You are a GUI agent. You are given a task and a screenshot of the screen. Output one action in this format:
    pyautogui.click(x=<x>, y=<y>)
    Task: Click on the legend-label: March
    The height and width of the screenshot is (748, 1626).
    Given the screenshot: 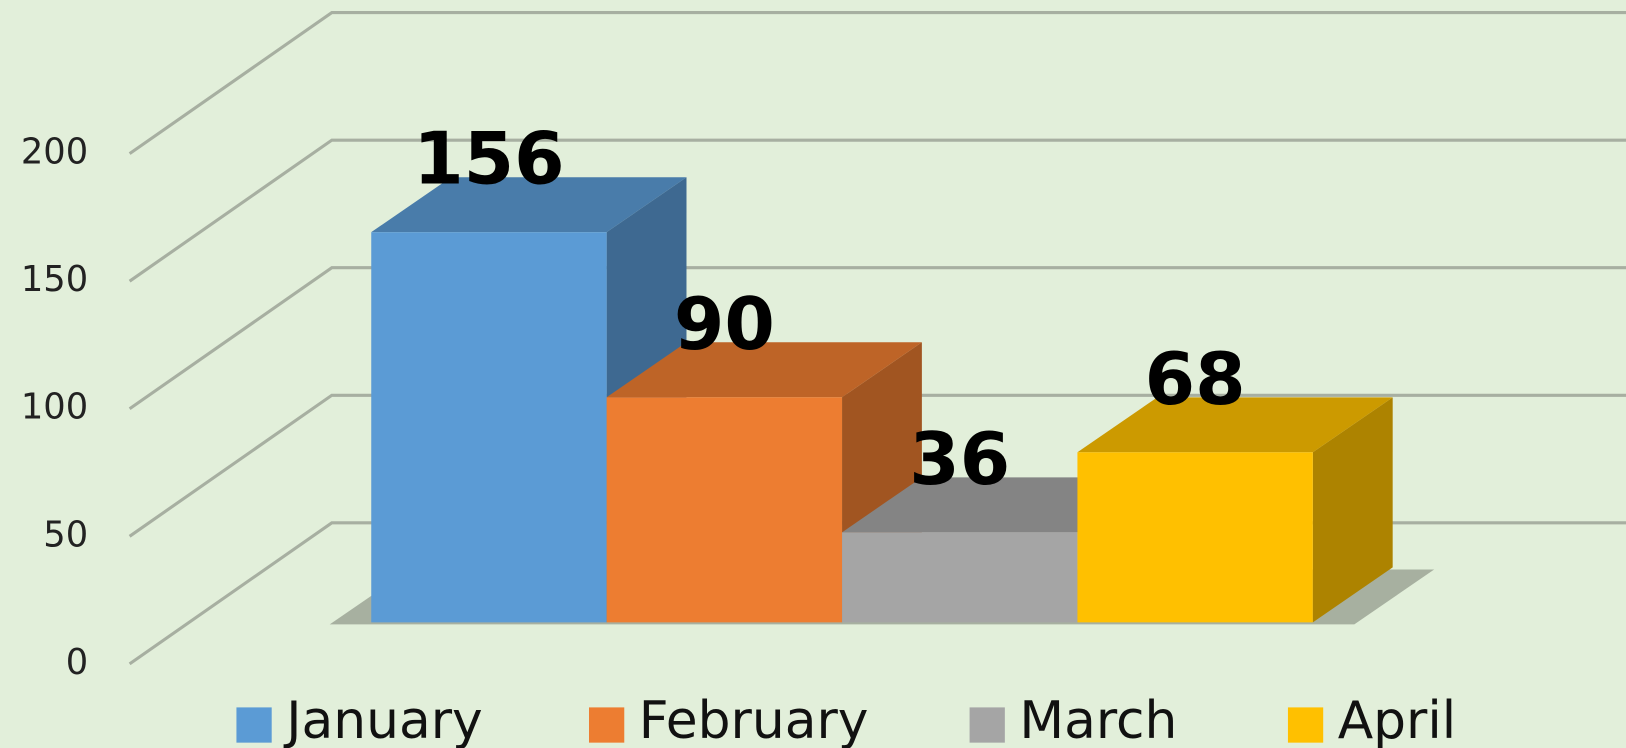 What is the action you would take?
    pyautogui.click(x=1098, y=719)
    